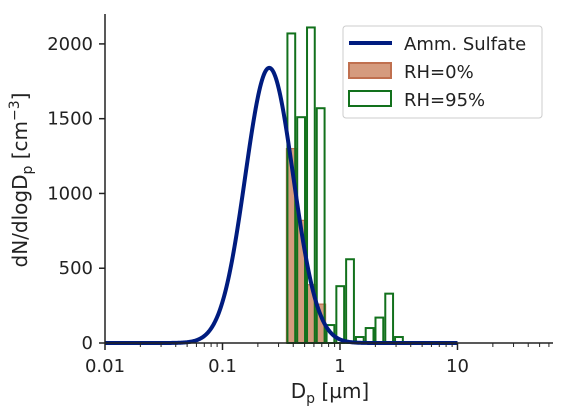 Image resolution: width=569 pixels, height=413 pixels. Describe the element at coordinates (222, 366) in the screenshot. I see `x-tick-label: 0.1` at that location.